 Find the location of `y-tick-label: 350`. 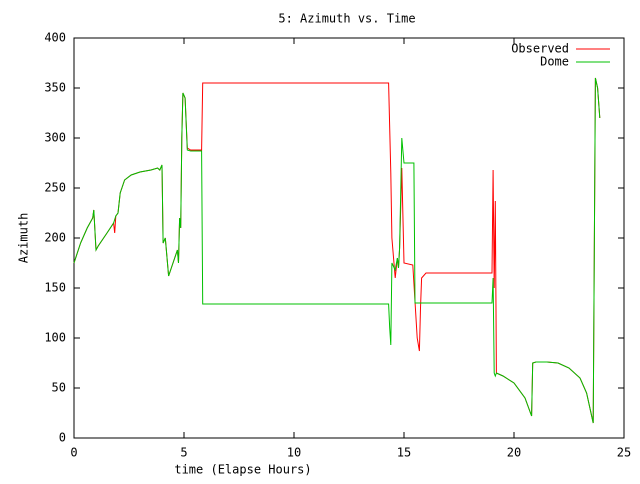

y-tick-label: 350 is located at coordinates (55, 88).